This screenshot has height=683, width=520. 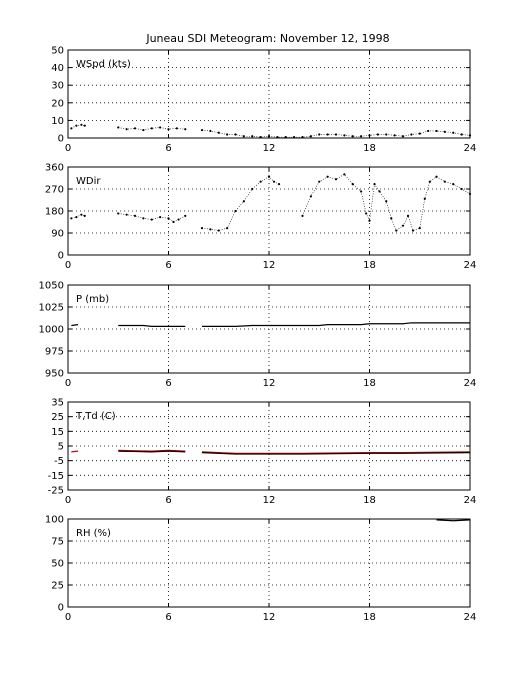 What do you see at coordinates (61, 447) in the screenshot?
I see `y-tick-label: 5` at bounding box center [61, 447].